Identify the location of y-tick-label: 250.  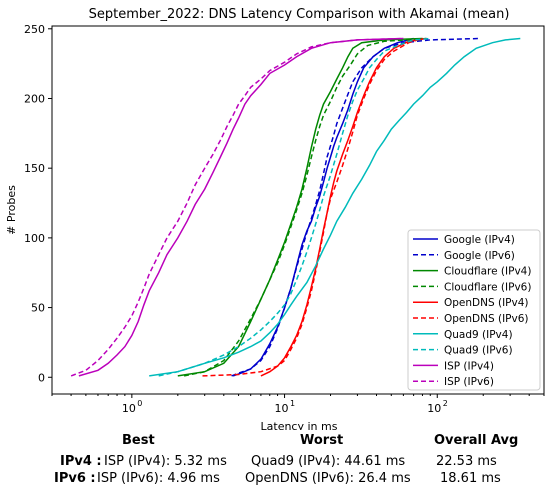
(34, 29).